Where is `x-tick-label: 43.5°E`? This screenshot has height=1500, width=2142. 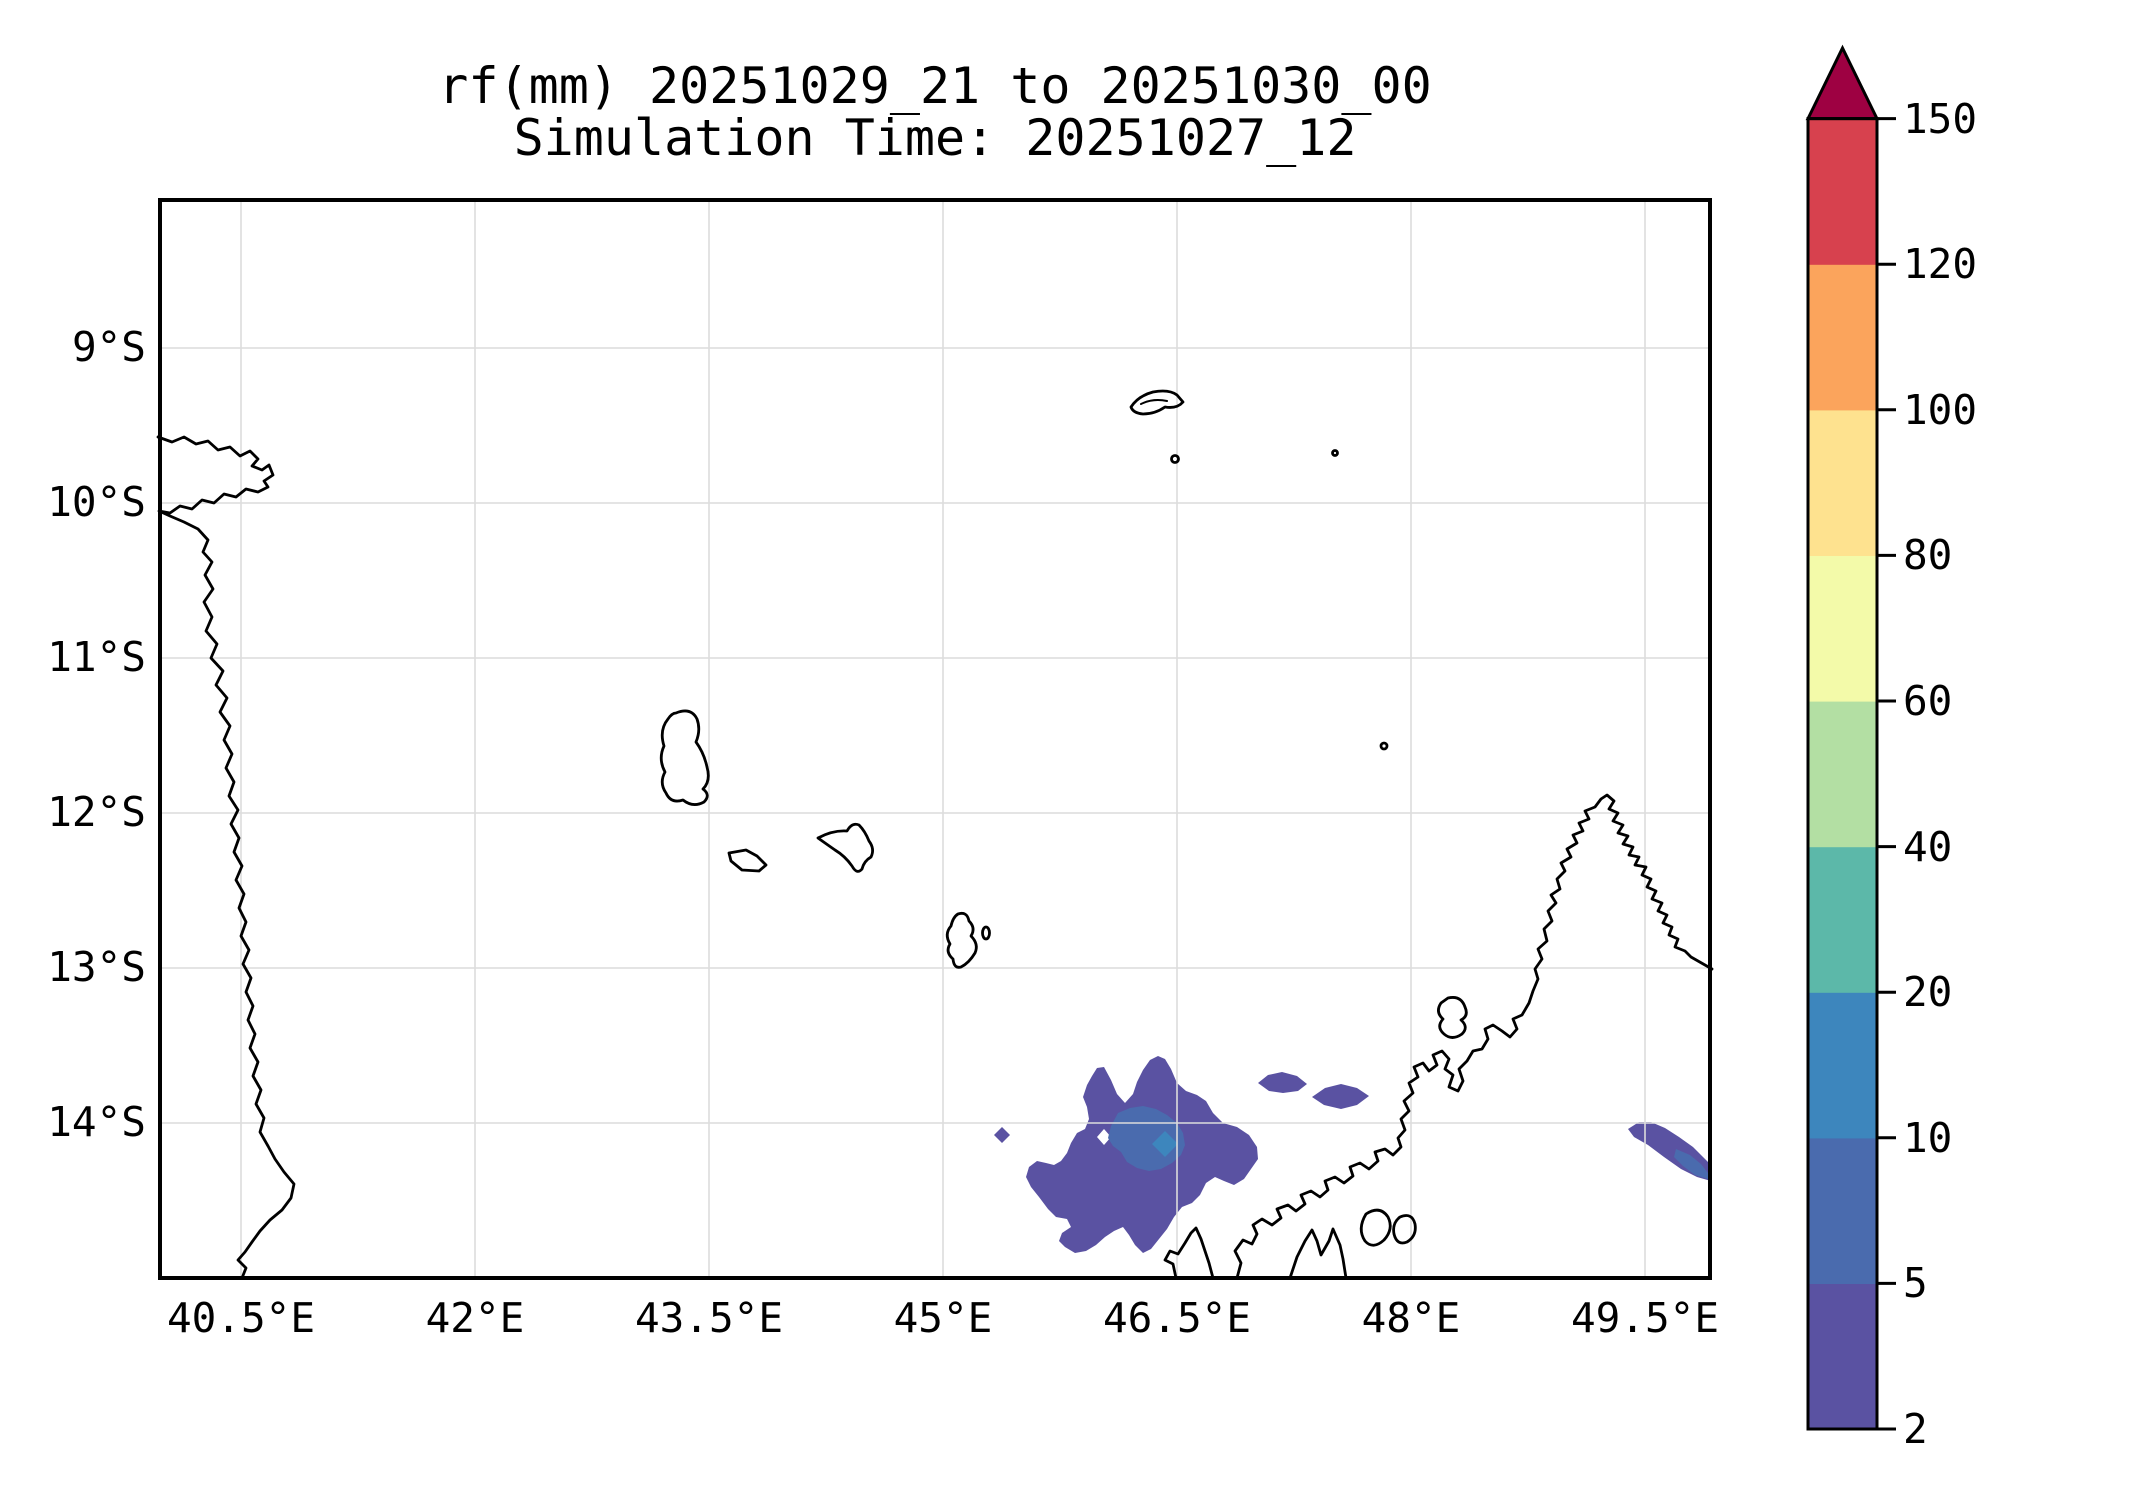 x-tick-label: 43.5°E is located at coordinates (709, 1318).